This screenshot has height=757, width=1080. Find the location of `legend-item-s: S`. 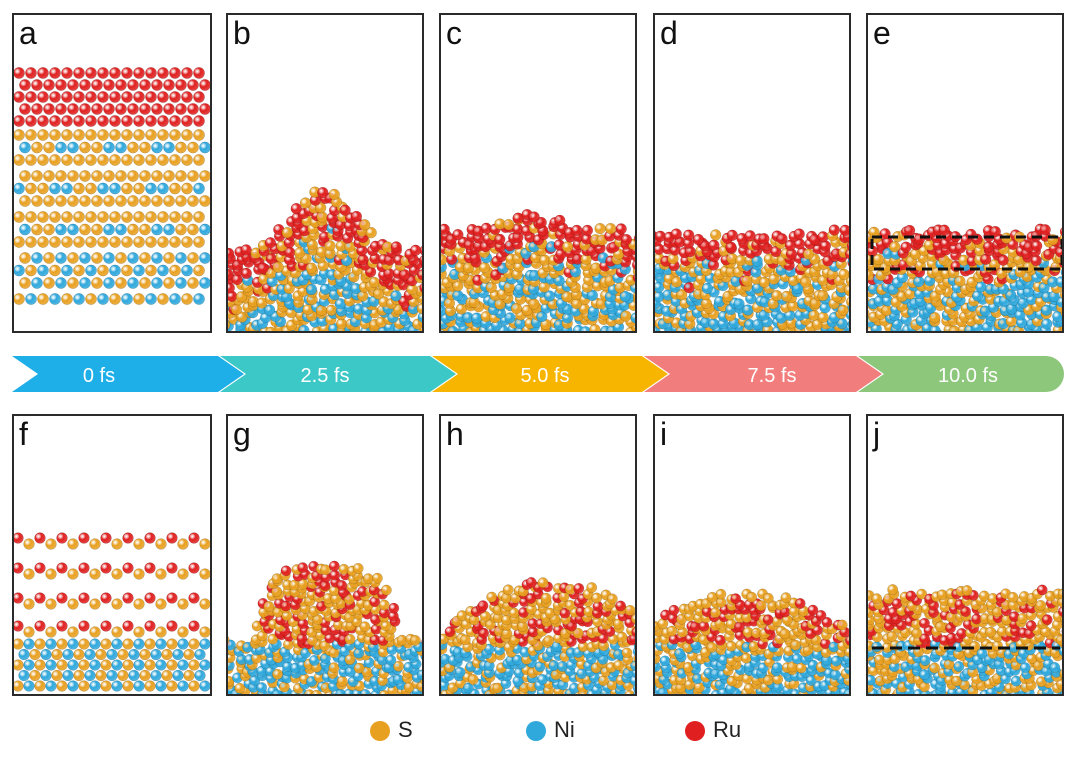

legend-item-s: S is located at coordinates (390, 730).